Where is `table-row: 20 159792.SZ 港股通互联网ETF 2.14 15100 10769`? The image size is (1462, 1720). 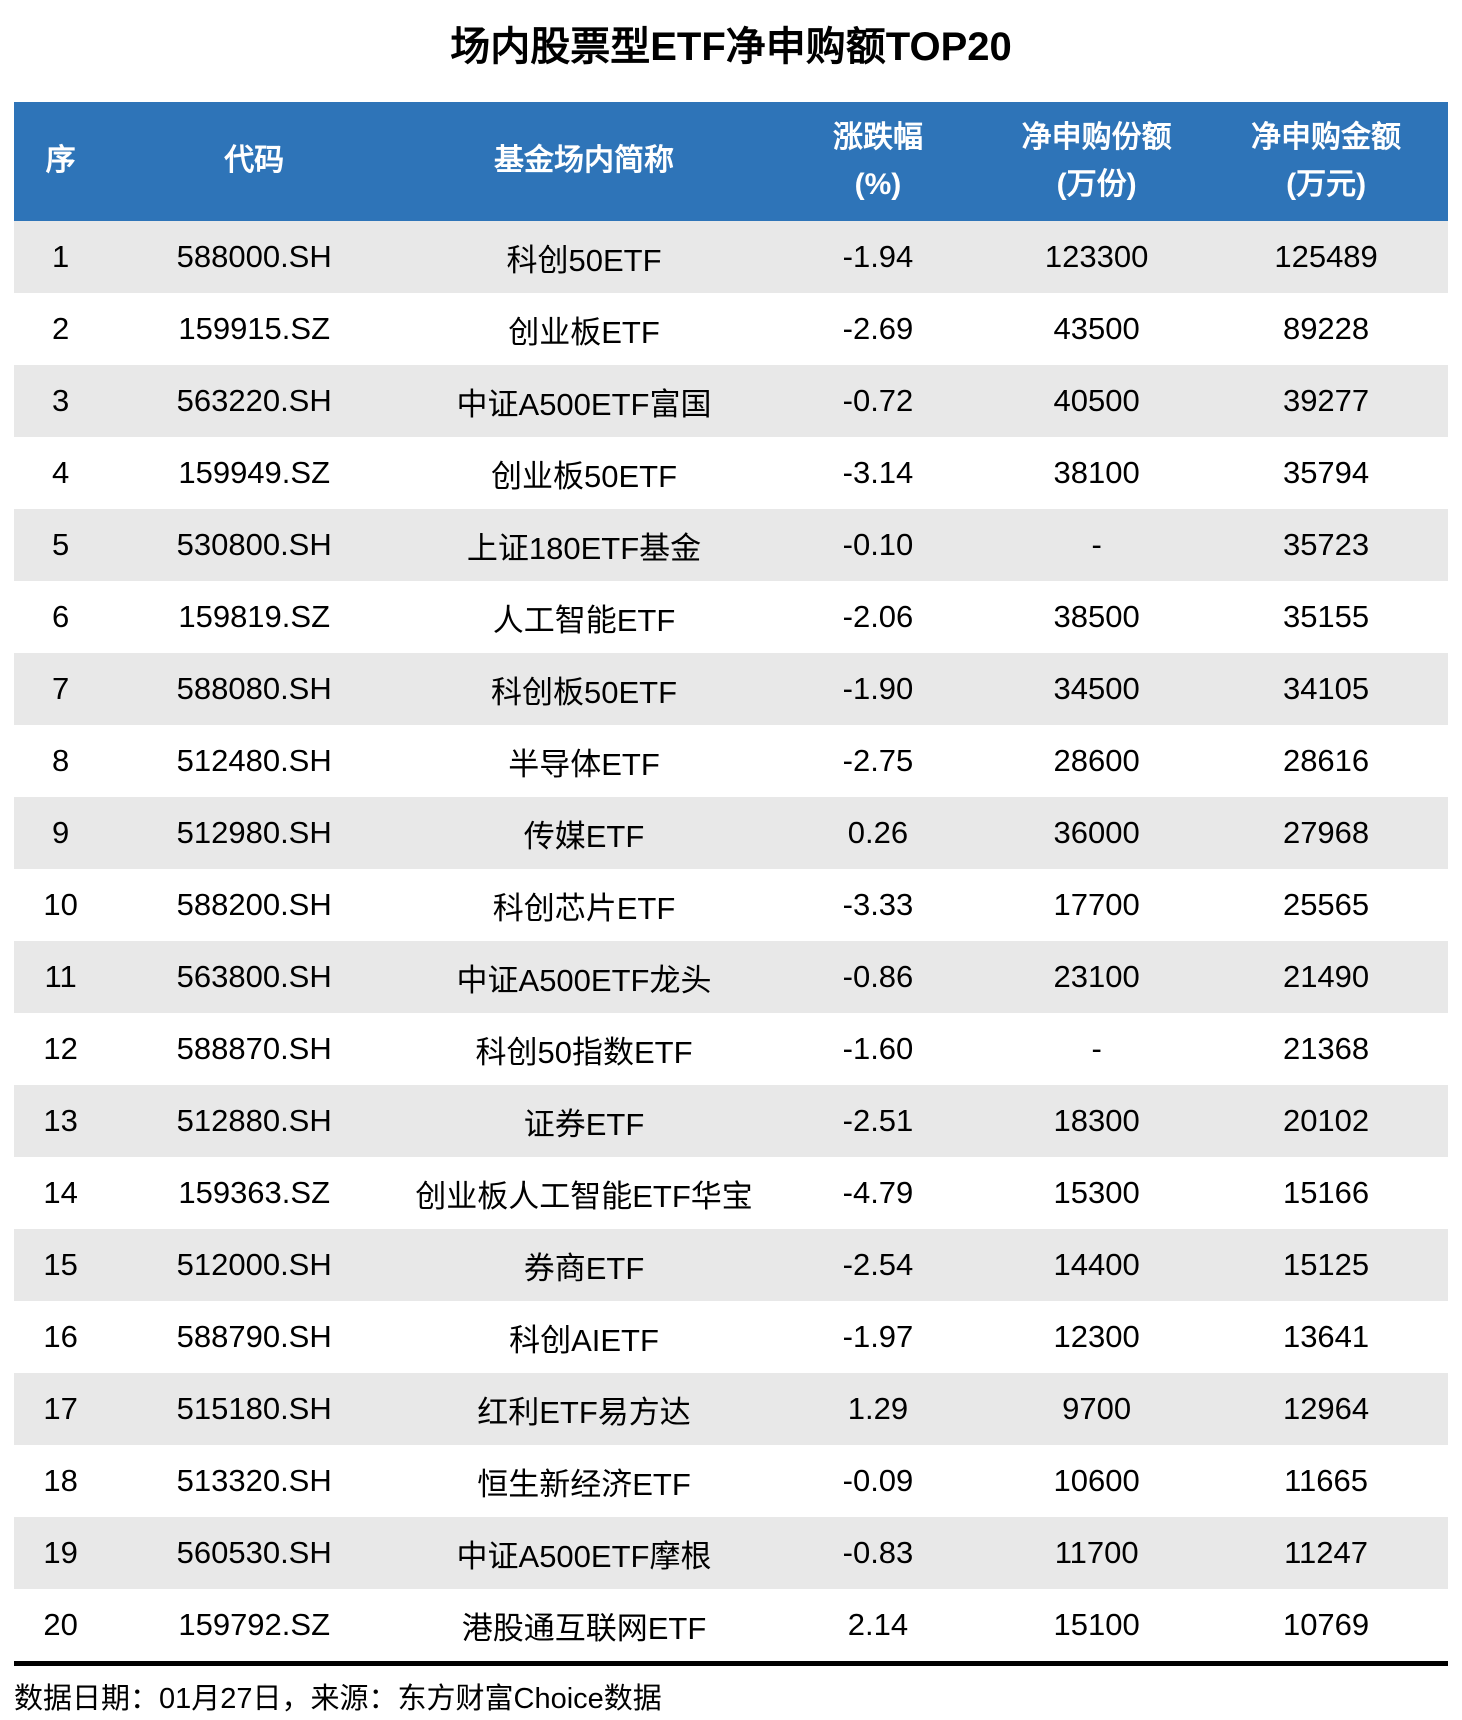 table-row: 20 159792.SZ 港股通互联网ETF 2.14 15100 10769 is located at coordinates (731, 1625).